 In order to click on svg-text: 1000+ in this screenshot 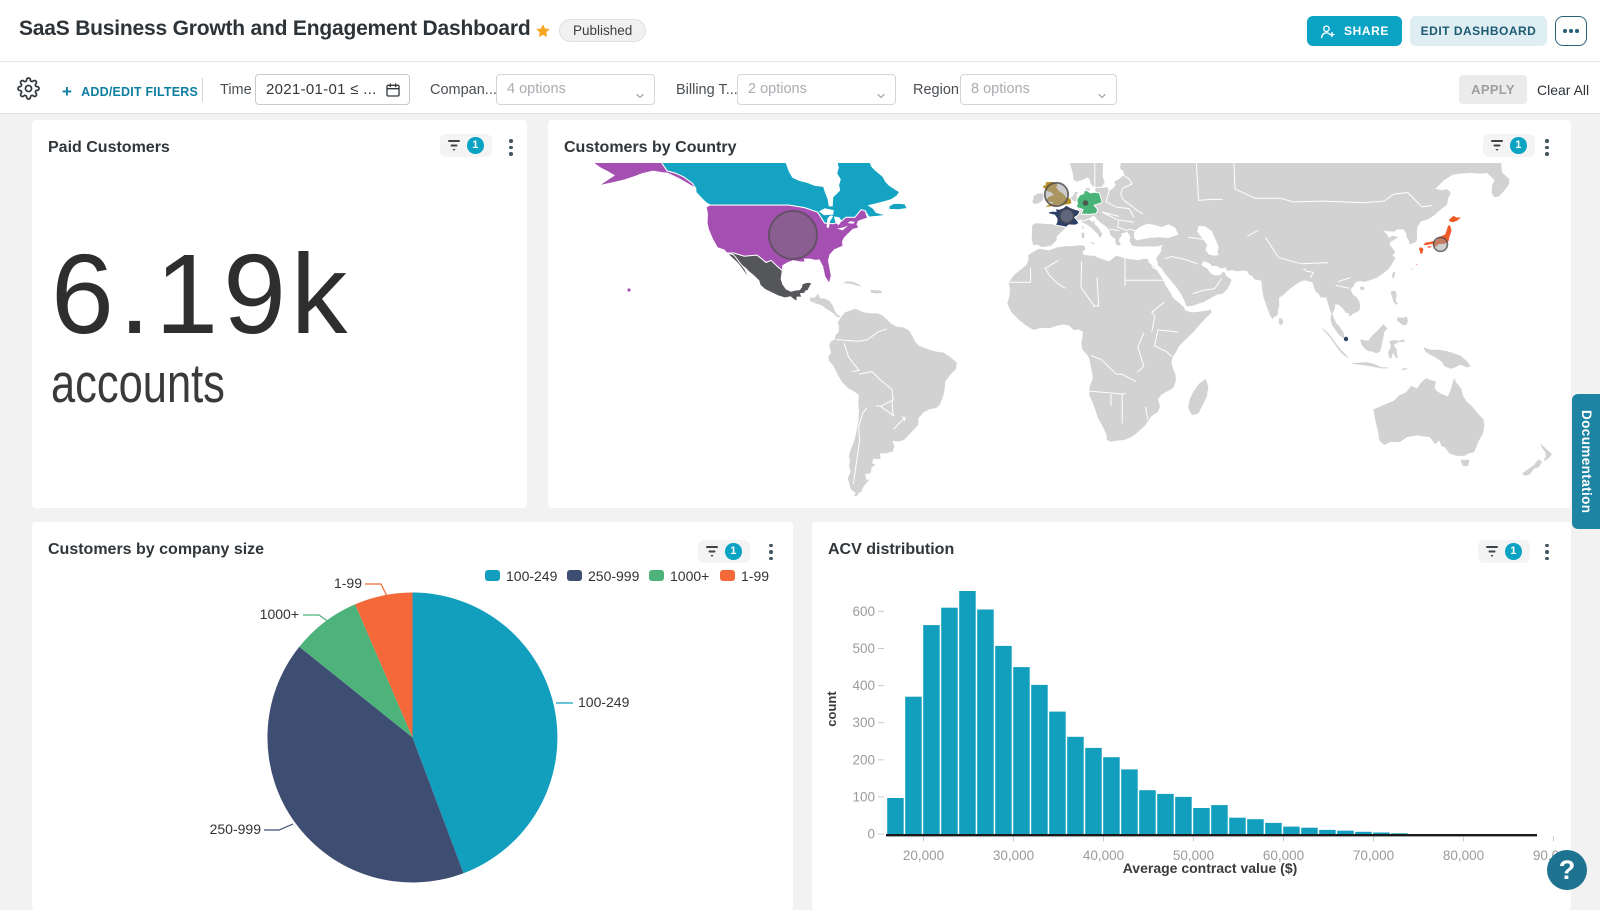, I will do `click(279, 614)`.